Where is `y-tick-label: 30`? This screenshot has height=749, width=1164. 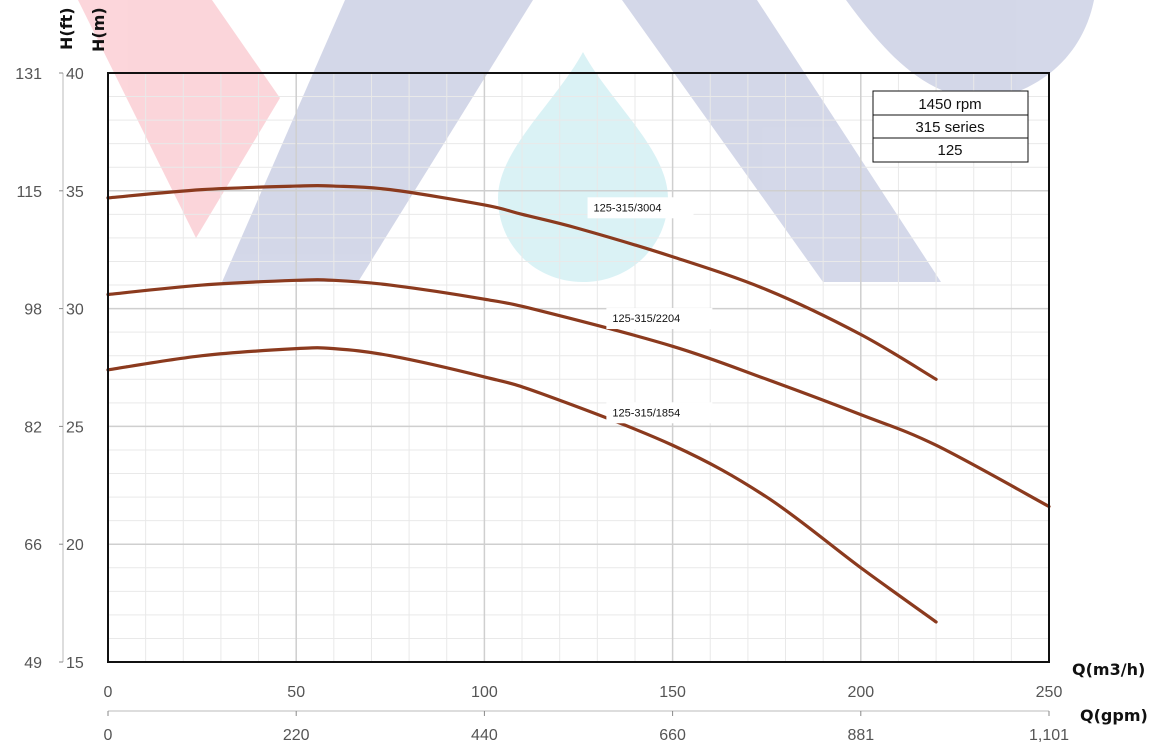
y-tick-label: 30 is located at coordinates (75, 310).